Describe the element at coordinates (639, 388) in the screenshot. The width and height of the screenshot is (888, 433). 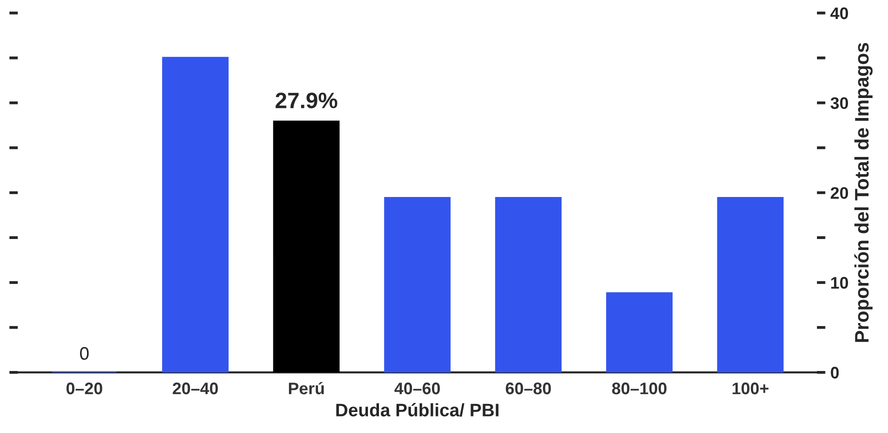
I see `x-tick-label: 80–100` at that location.